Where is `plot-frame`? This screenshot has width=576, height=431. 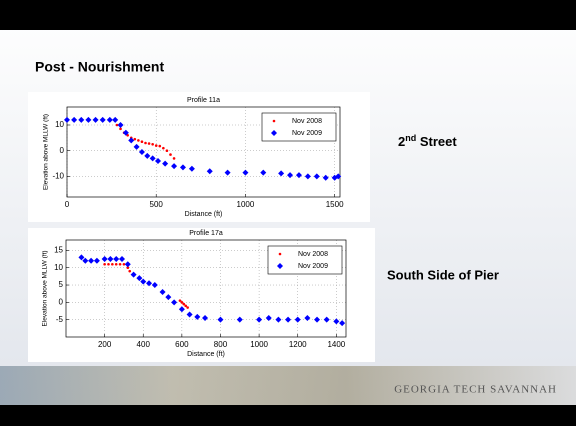
plot-frame is located at coordinates (203, 152).